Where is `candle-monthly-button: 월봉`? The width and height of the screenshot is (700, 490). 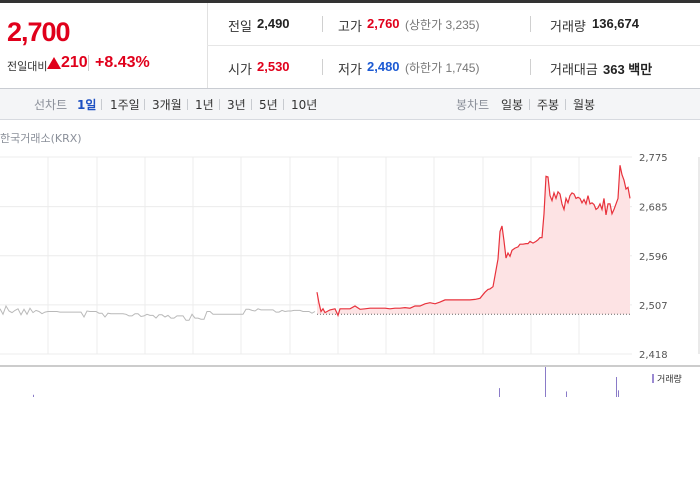 candle-monthly-button: 월봉 is located at coordinates (584, 105).